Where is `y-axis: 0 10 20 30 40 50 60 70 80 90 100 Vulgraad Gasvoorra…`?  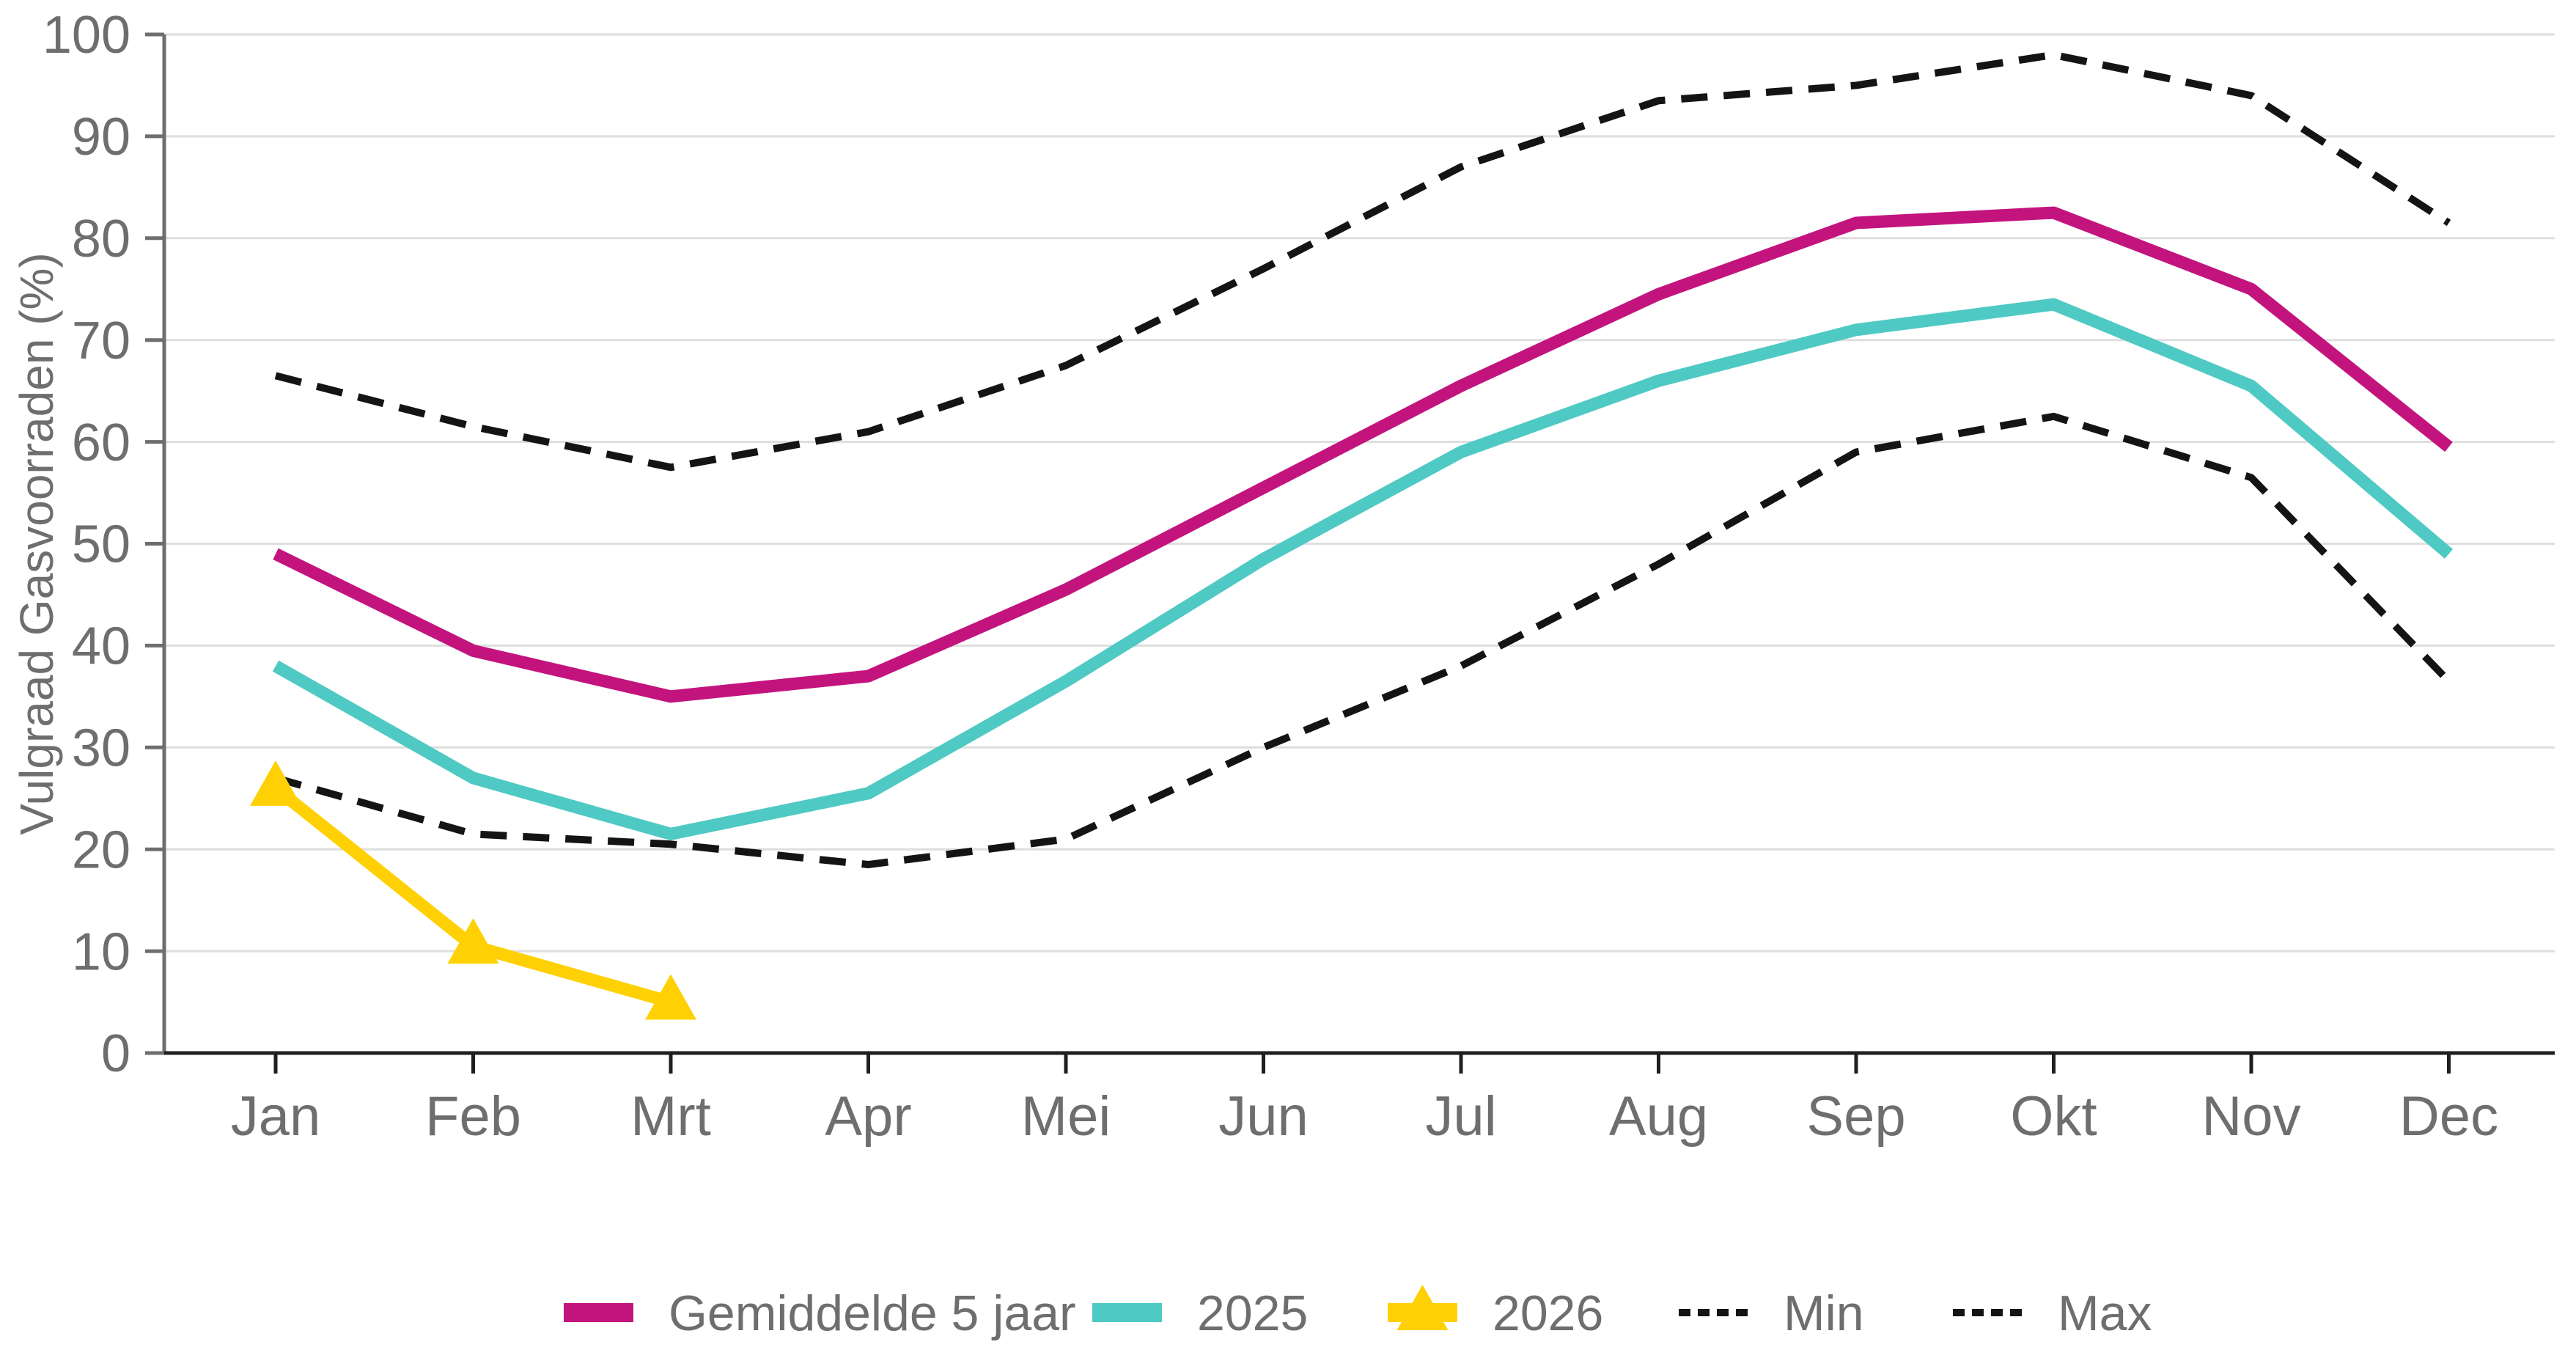 y-axis: 0 10 20 30 40 50 60 70 80 90 100 Vulgraad Gasvoorra… is located at coordinates (88, 545).